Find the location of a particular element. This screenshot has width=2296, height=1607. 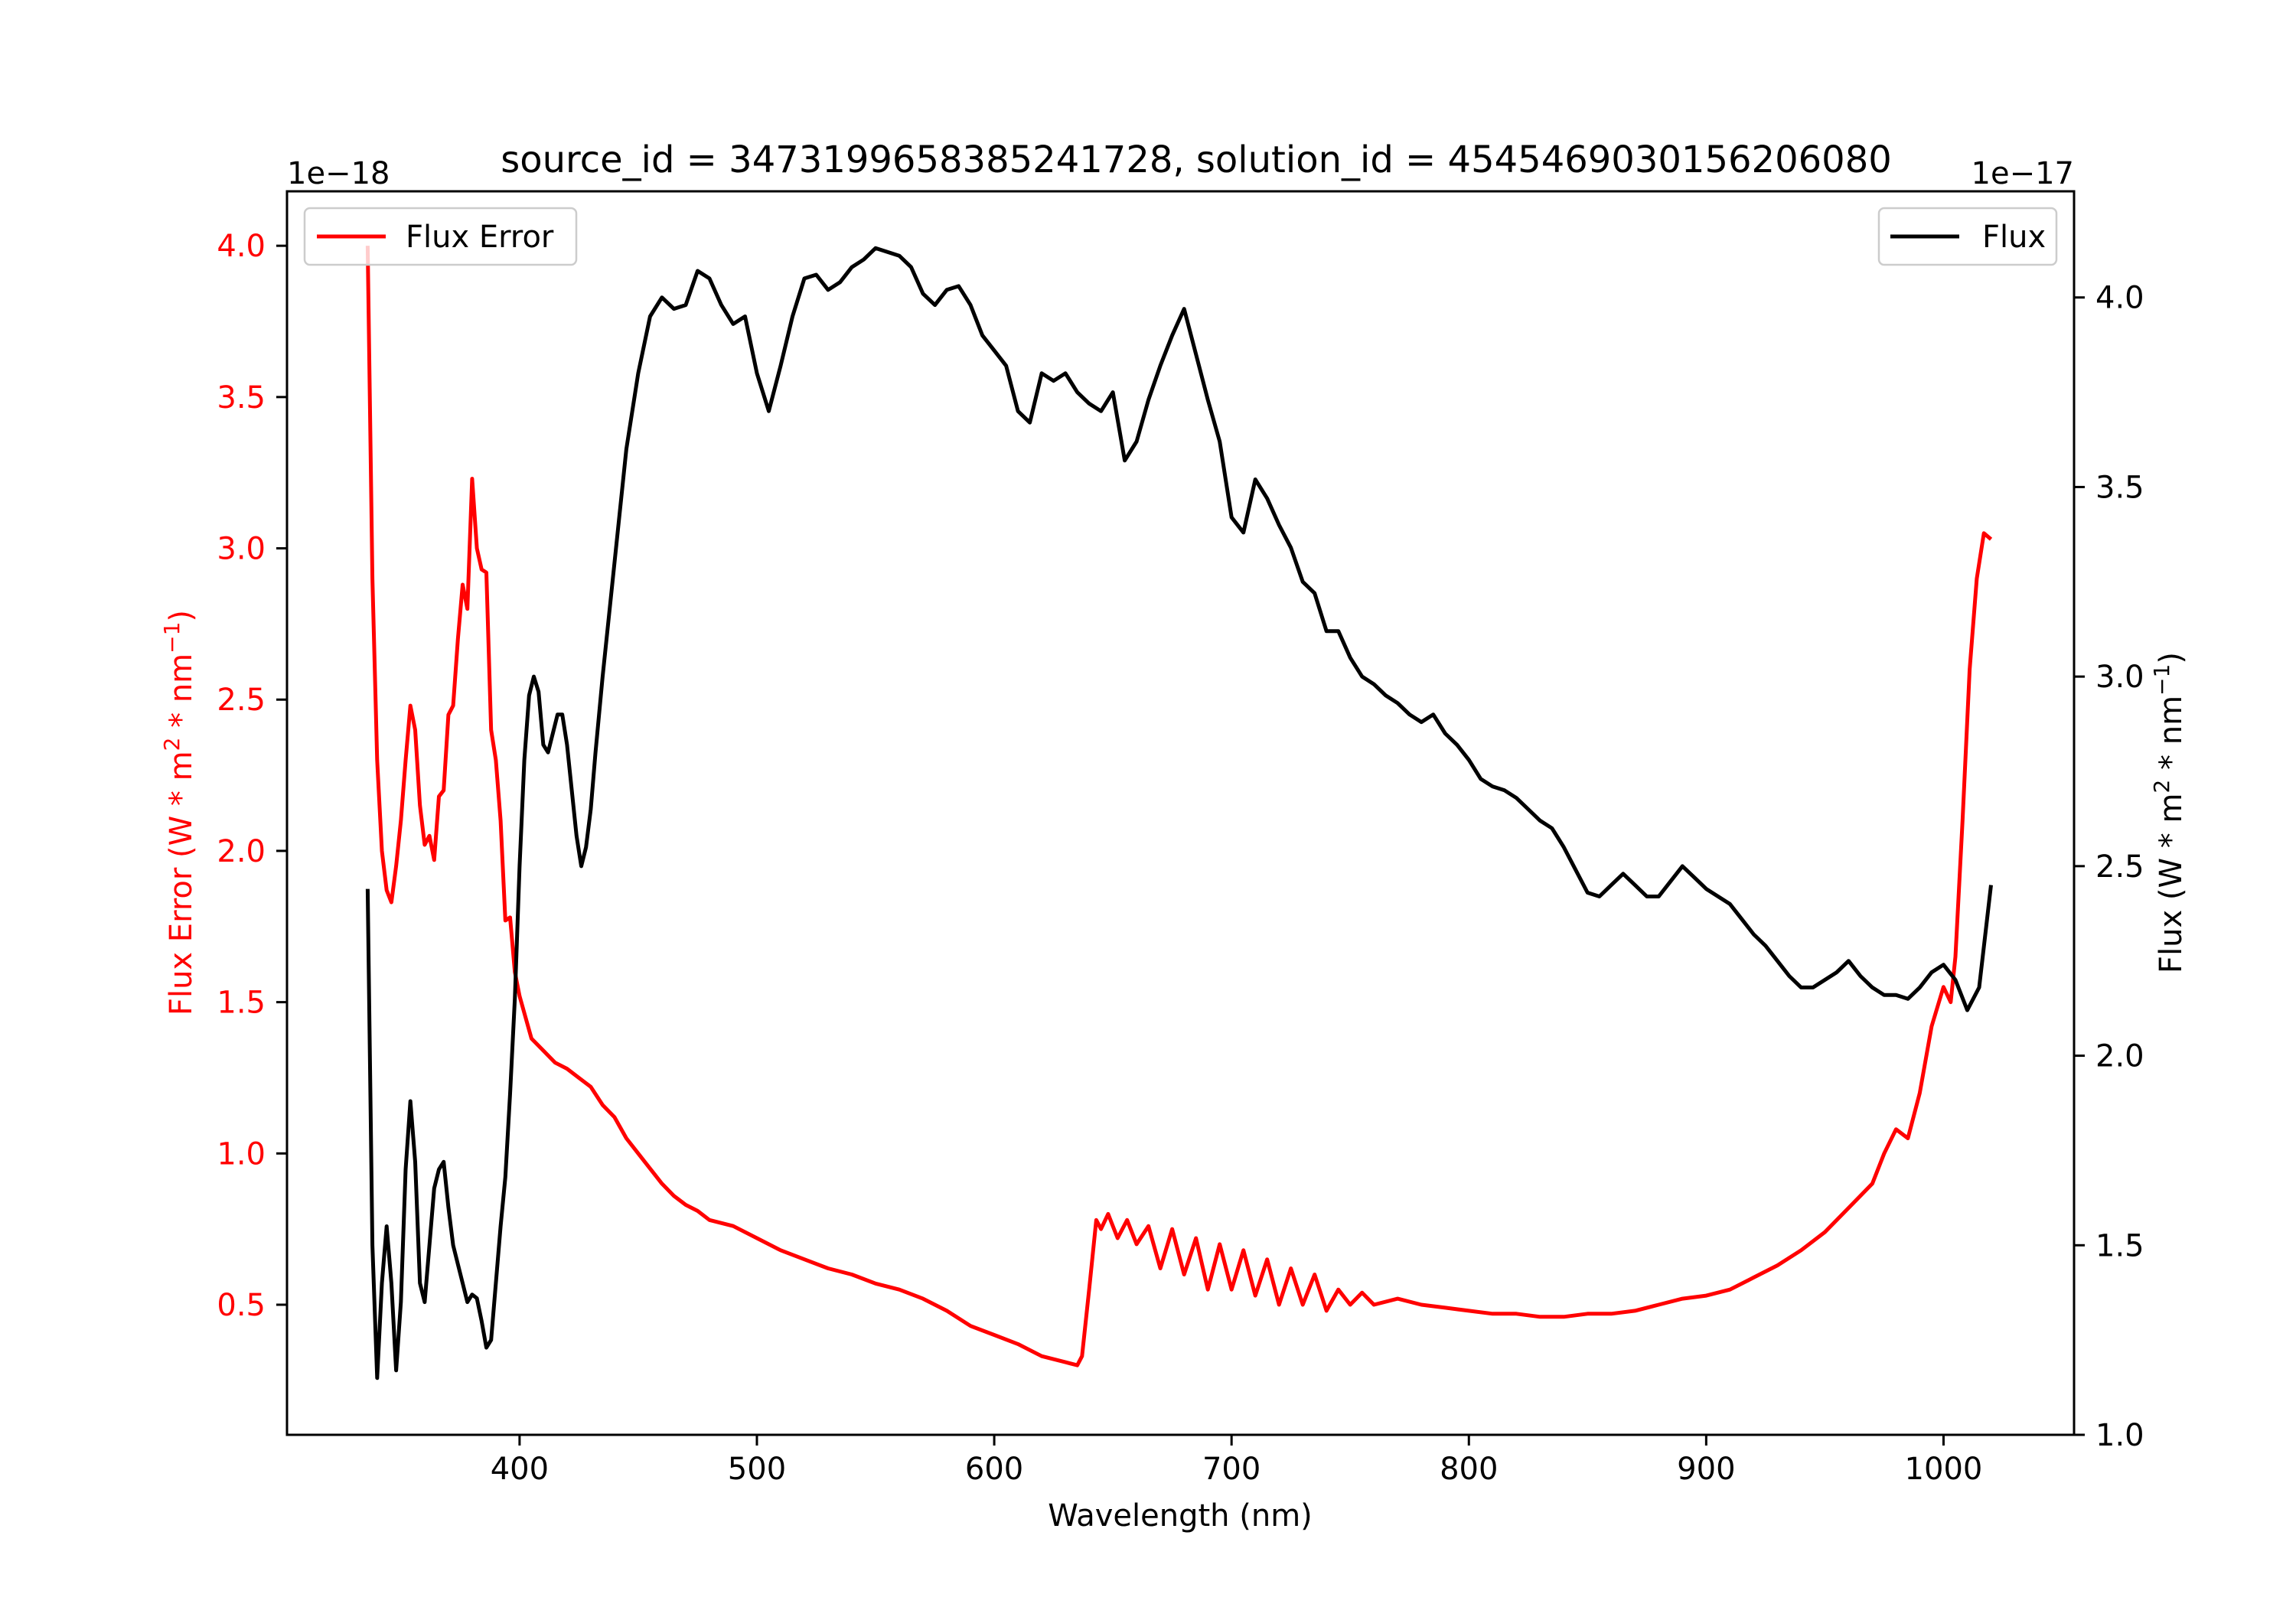

left-y-label-sup: 2 is located at coordinates (171, 744).